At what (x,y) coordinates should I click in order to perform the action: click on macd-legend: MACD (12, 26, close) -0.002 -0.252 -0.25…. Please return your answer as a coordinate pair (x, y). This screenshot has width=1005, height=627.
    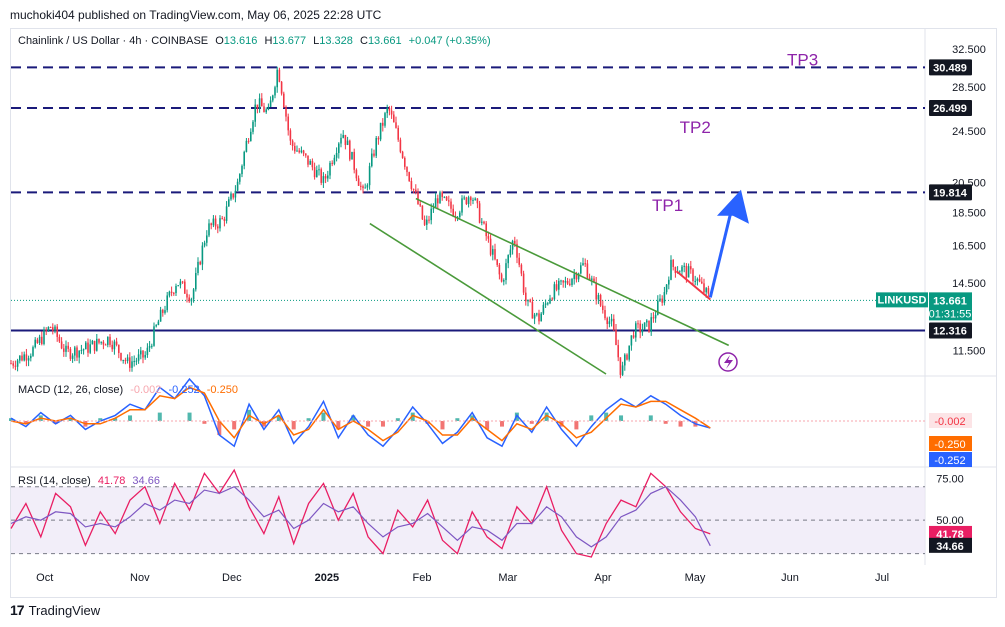
    Looking at the image, I should click on (130, 390).